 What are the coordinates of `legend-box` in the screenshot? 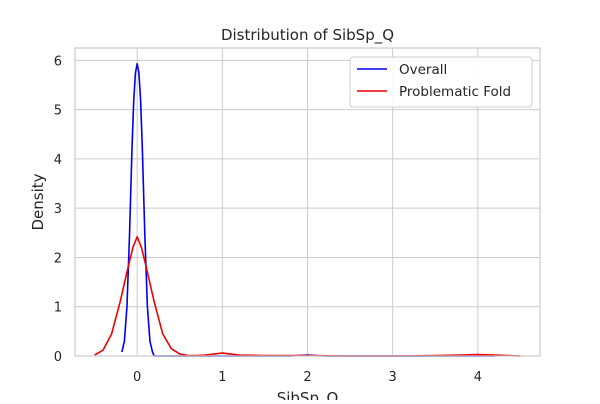 It's located at (441, 82).